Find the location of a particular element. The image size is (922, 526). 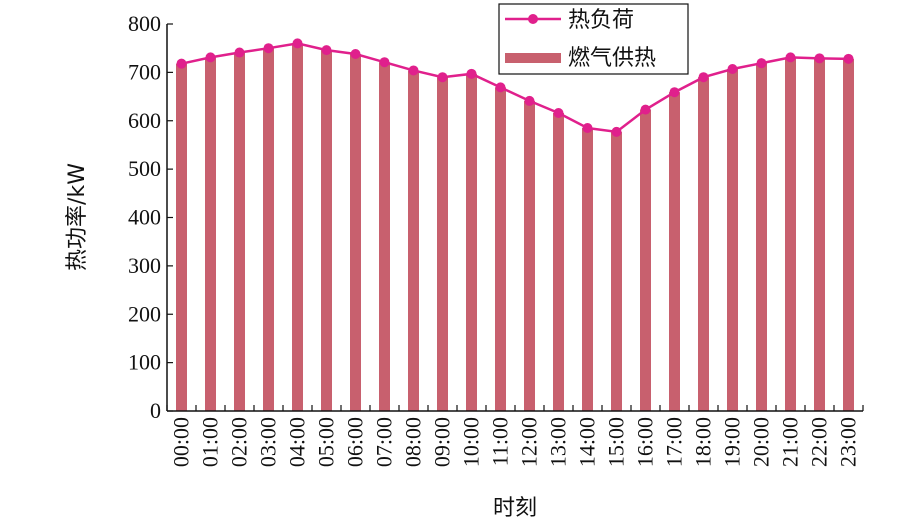

y-tick-label-6: 600 is located at coordinates (144, 120).